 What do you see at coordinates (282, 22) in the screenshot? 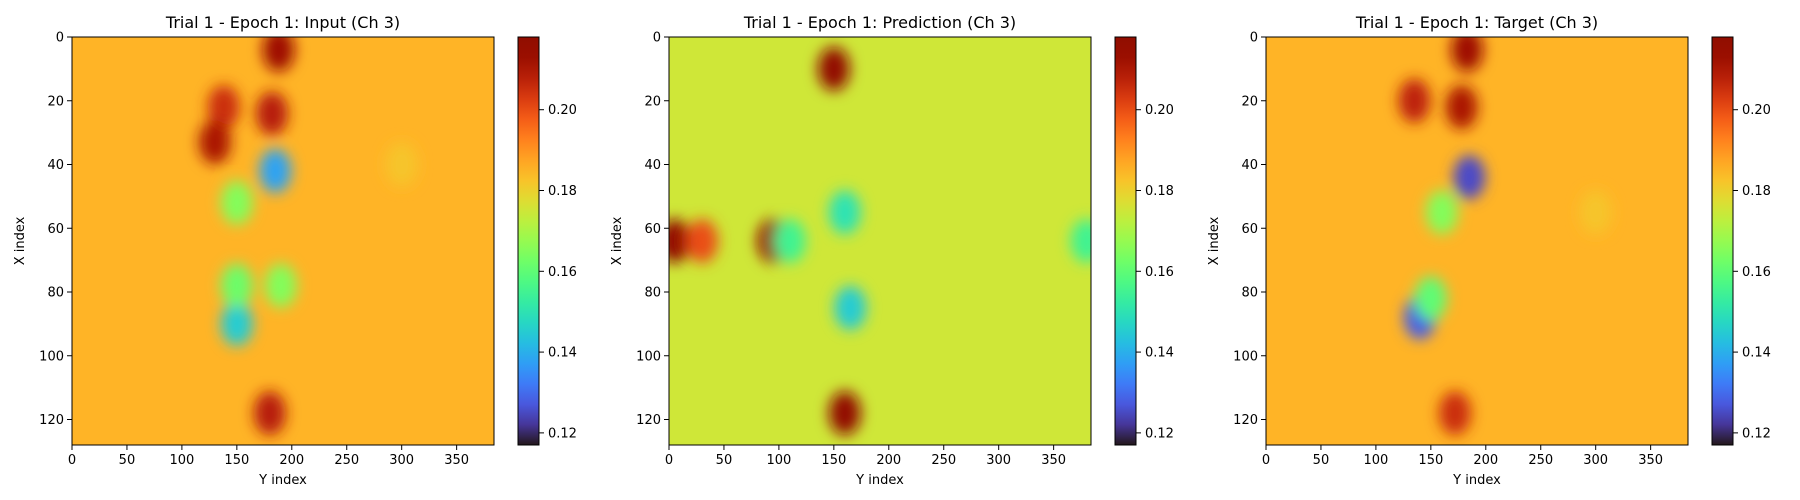
I see `chart-title: Trial 1 - Epoch 1: Input (Ch 3)` at bounding box center [282, 22].